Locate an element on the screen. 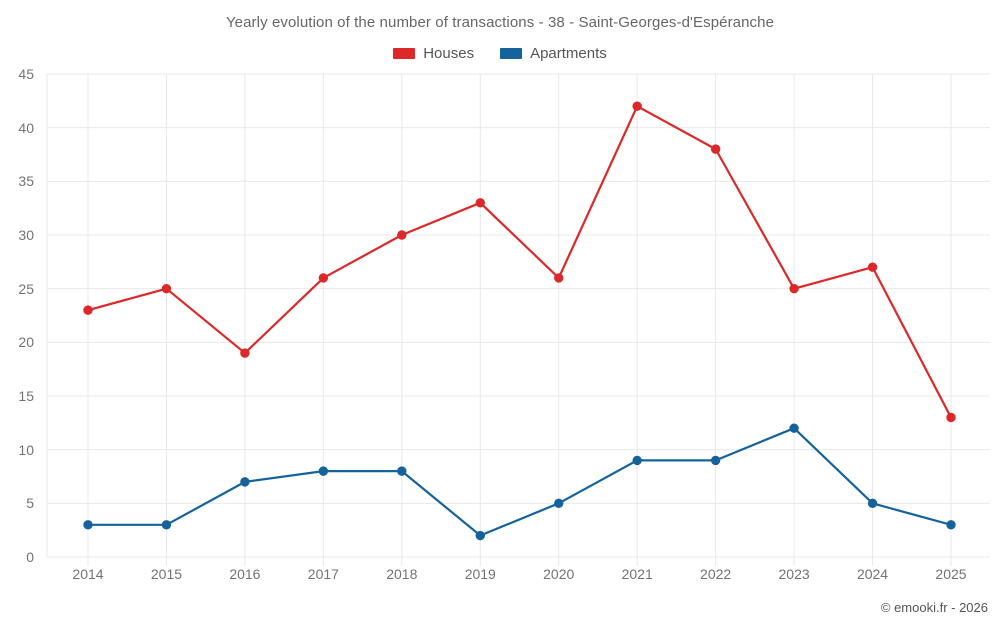  x-axis-tick-label: 2022 is located at coordinates (716, 574).